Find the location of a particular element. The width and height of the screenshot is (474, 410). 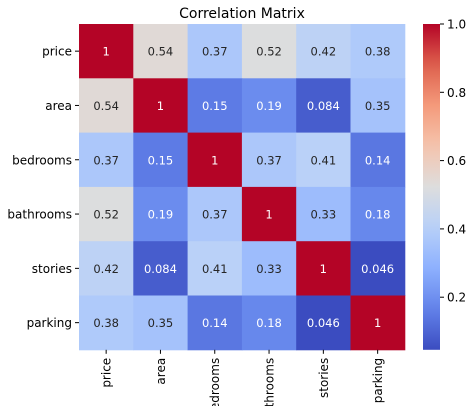

heatmap-cell-stories-parking is located at coordinates (378, 268).